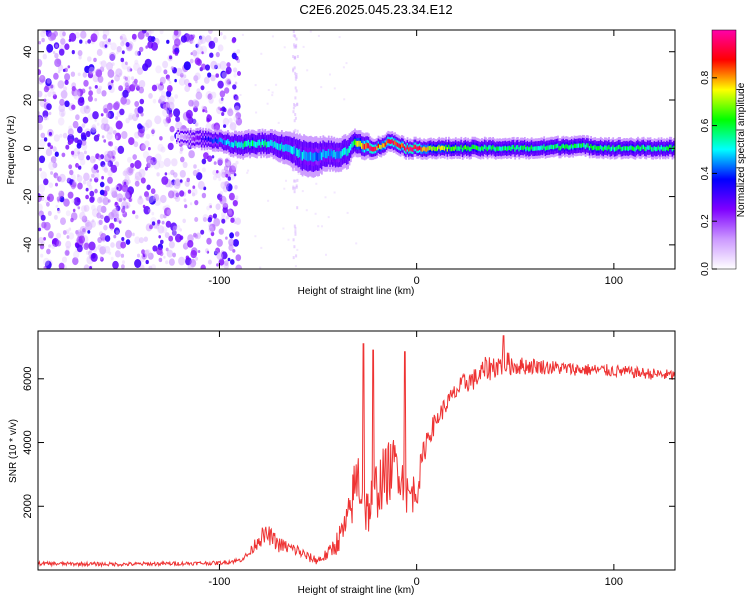 This screenshot has height=600, width=750. Describe the element at coordinates (705, 125) in the screenshot. I see `colorbar-tick-label: 0.6` at that location.